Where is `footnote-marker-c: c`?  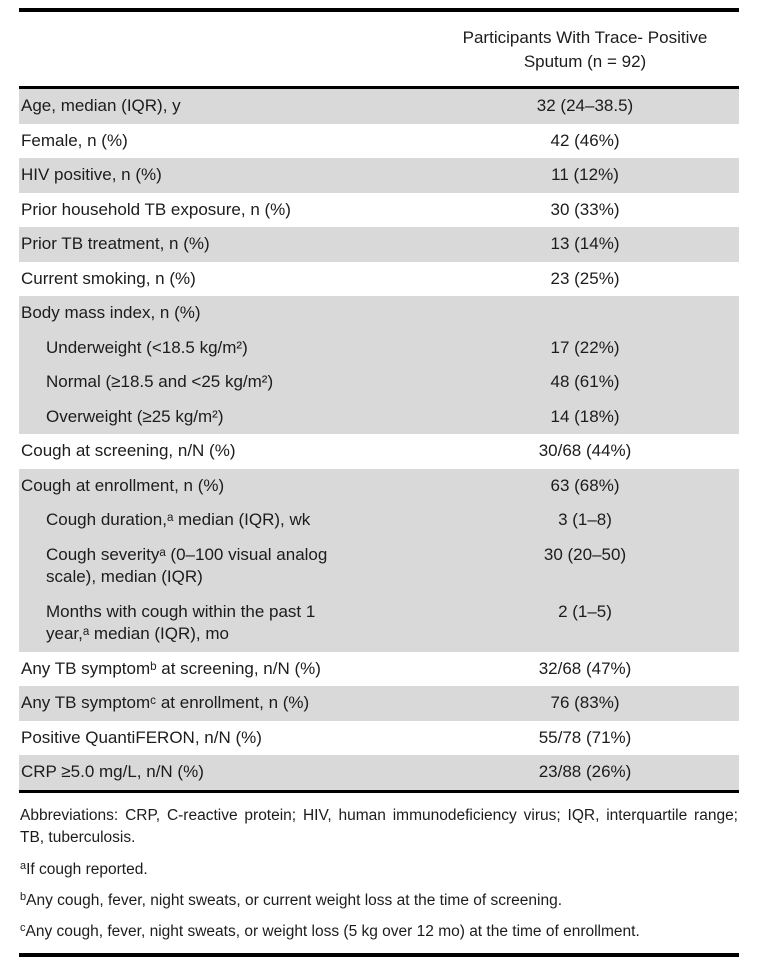
footnote-marker-c: c is located at coordinates (23, 927).